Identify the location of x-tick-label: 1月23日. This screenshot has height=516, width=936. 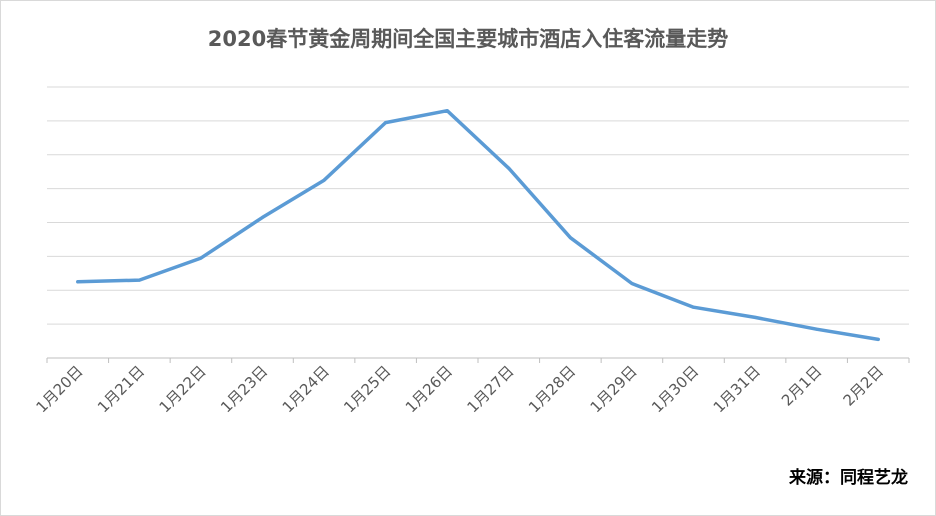
(244, 389).